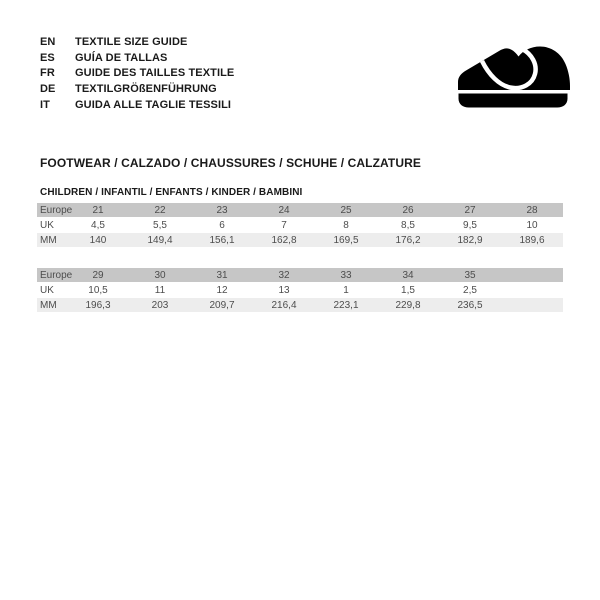 Image resolution: width=600 pixels, height=600 pixels. I want to click on size-row-uk: UK 4,5 5,5 6 7 8 8,5 9,5 10, so click(300, 225).